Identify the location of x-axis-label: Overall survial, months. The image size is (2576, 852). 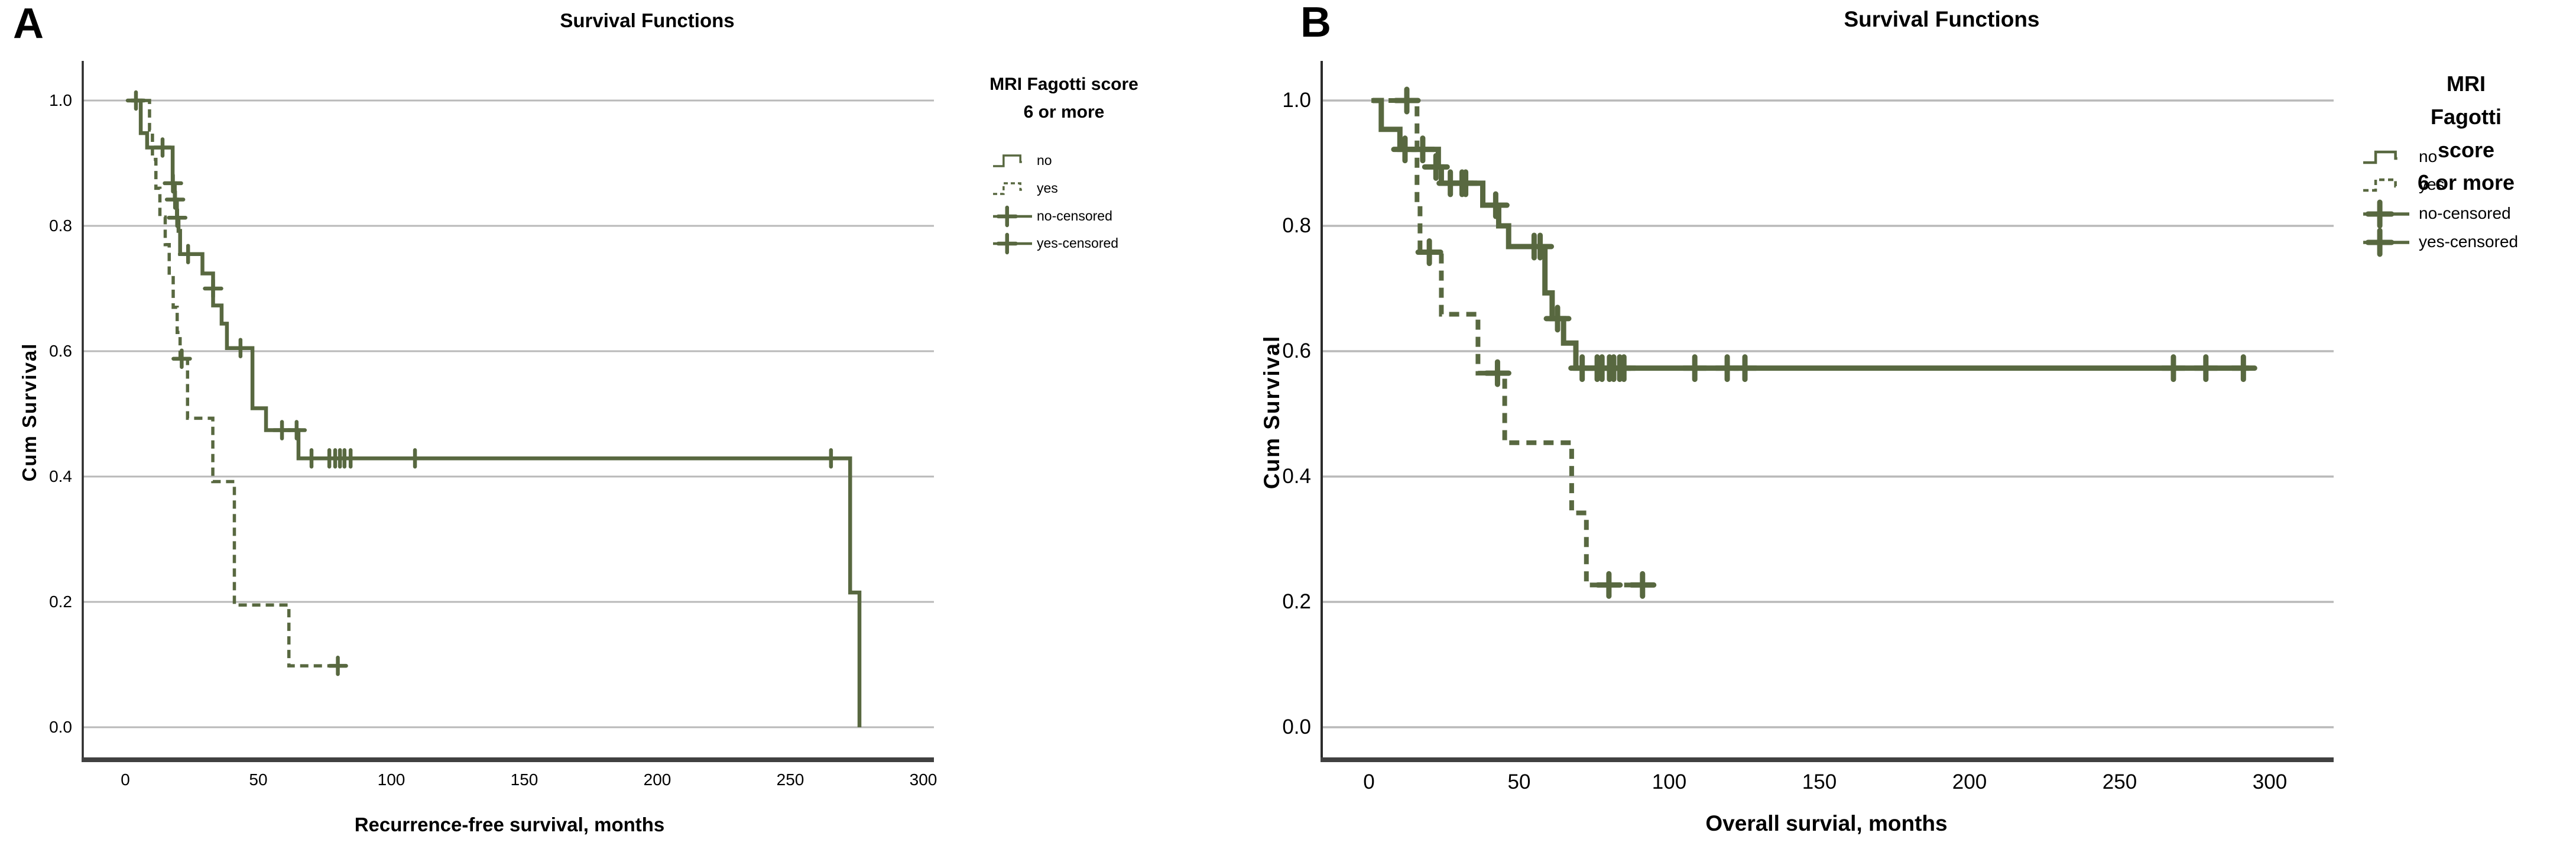
(1826, 823).